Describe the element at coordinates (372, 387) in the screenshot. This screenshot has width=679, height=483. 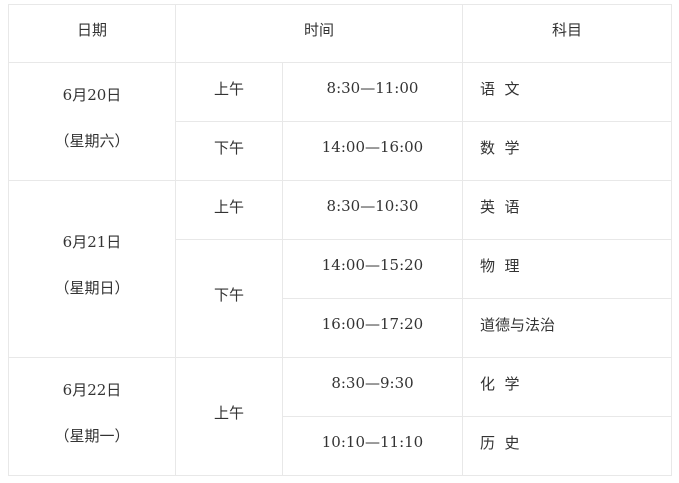
I see `time-cell: 8:30—9:30` at that location.